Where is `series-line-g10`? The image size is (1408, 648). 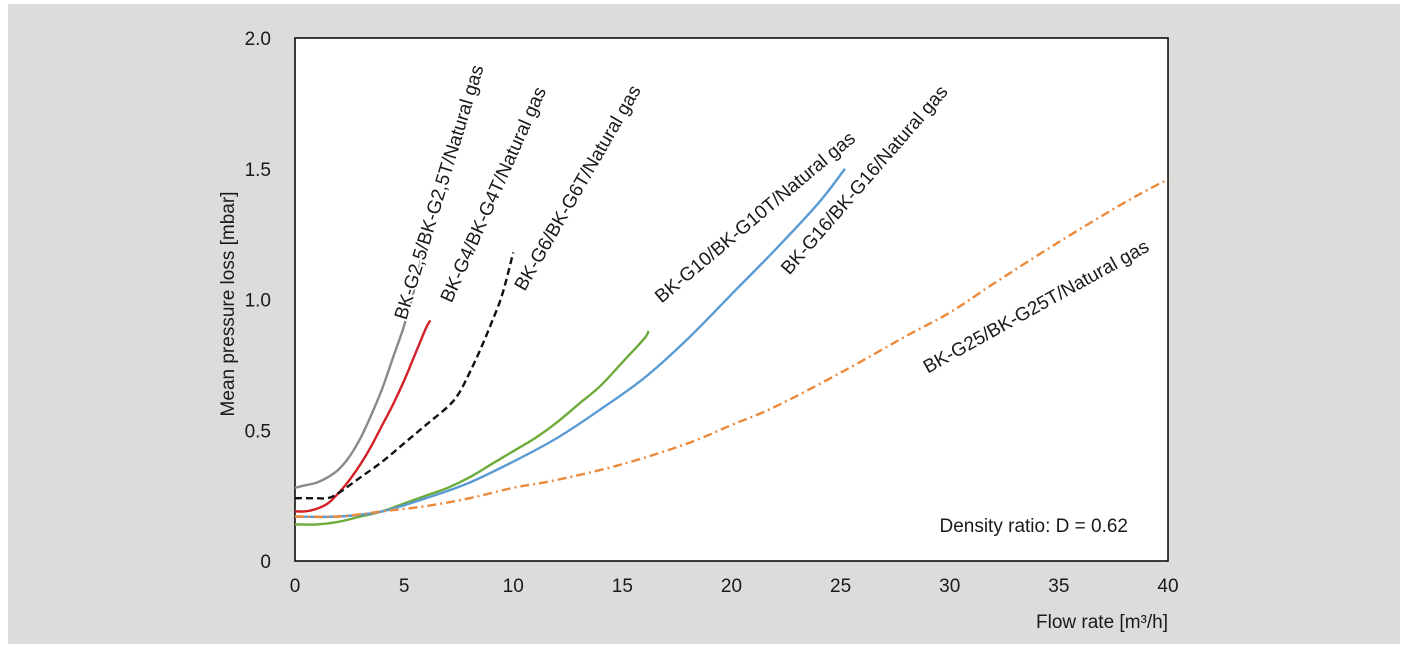 series-line-g10 is located at coordinates (472, 428).